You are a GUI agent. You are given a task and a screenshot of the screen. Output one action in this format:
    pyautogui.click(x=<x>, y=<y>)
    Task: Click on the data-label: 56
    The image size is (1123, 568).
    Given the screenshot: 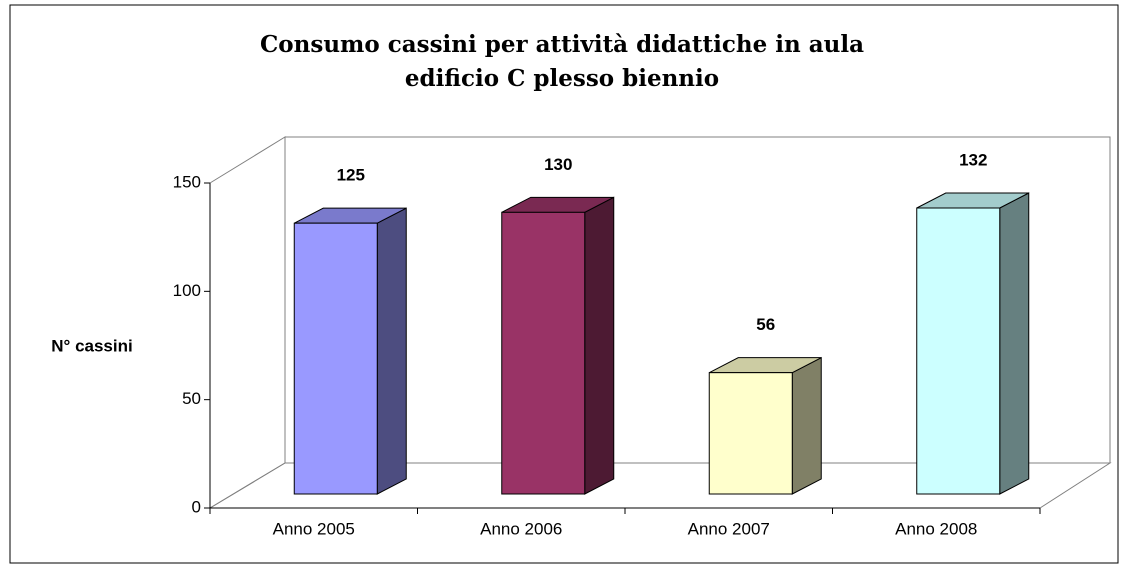 What is the action you would take?
    pyautogui.click(x=765, y=324)
    